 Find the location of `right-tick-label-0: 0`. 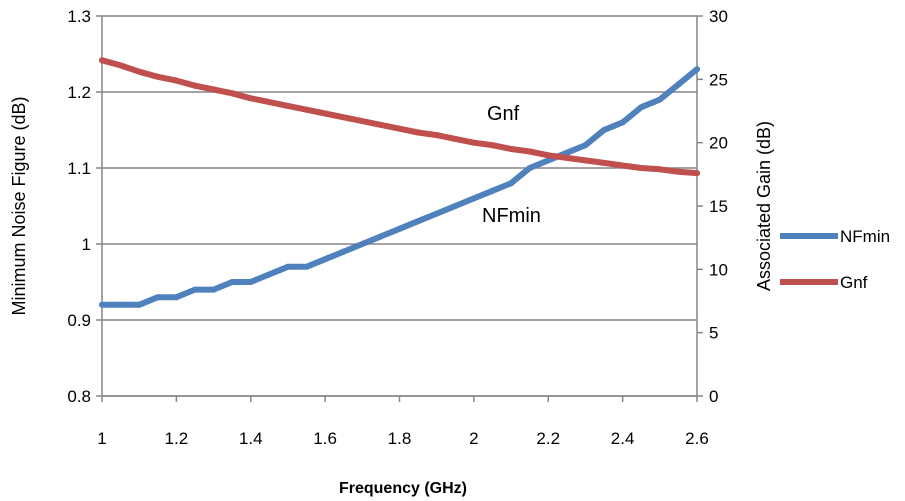

right-tick-label-0: 0 is located at coordinates (713, 396).